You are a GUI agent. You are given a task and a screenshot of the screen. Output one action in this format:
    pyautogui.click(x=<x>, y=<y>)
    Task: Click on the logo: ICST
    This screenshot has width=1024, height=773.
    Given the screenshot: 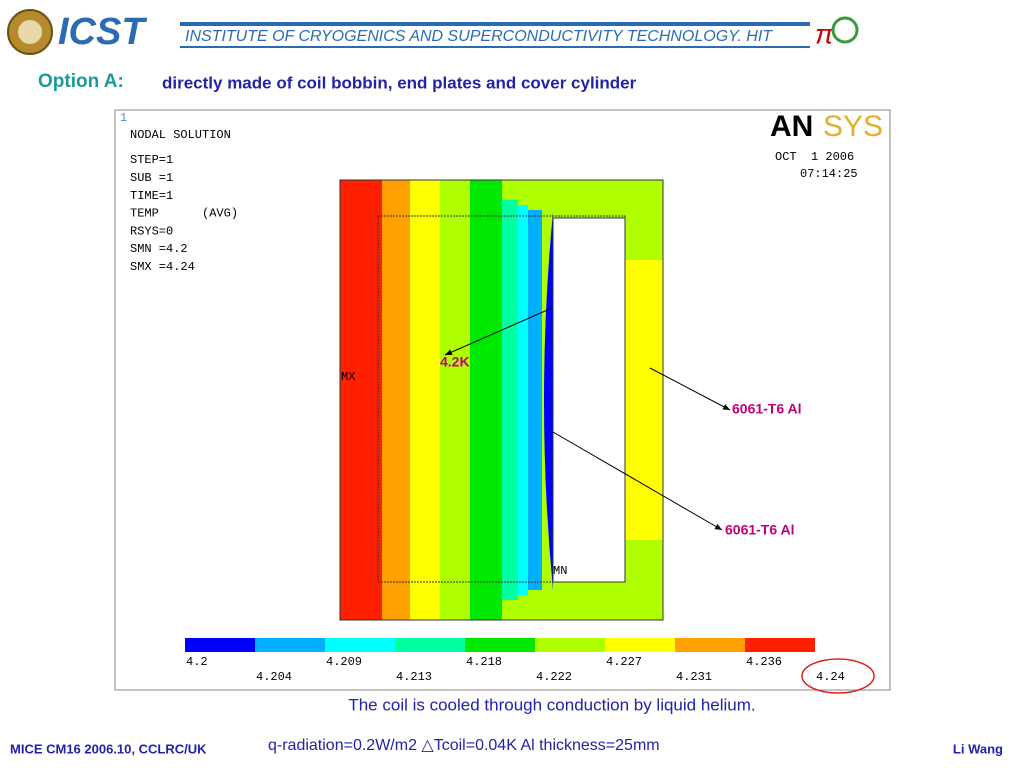 What is the action you would take?
    pyautogui.click(x=102, y=32)
    